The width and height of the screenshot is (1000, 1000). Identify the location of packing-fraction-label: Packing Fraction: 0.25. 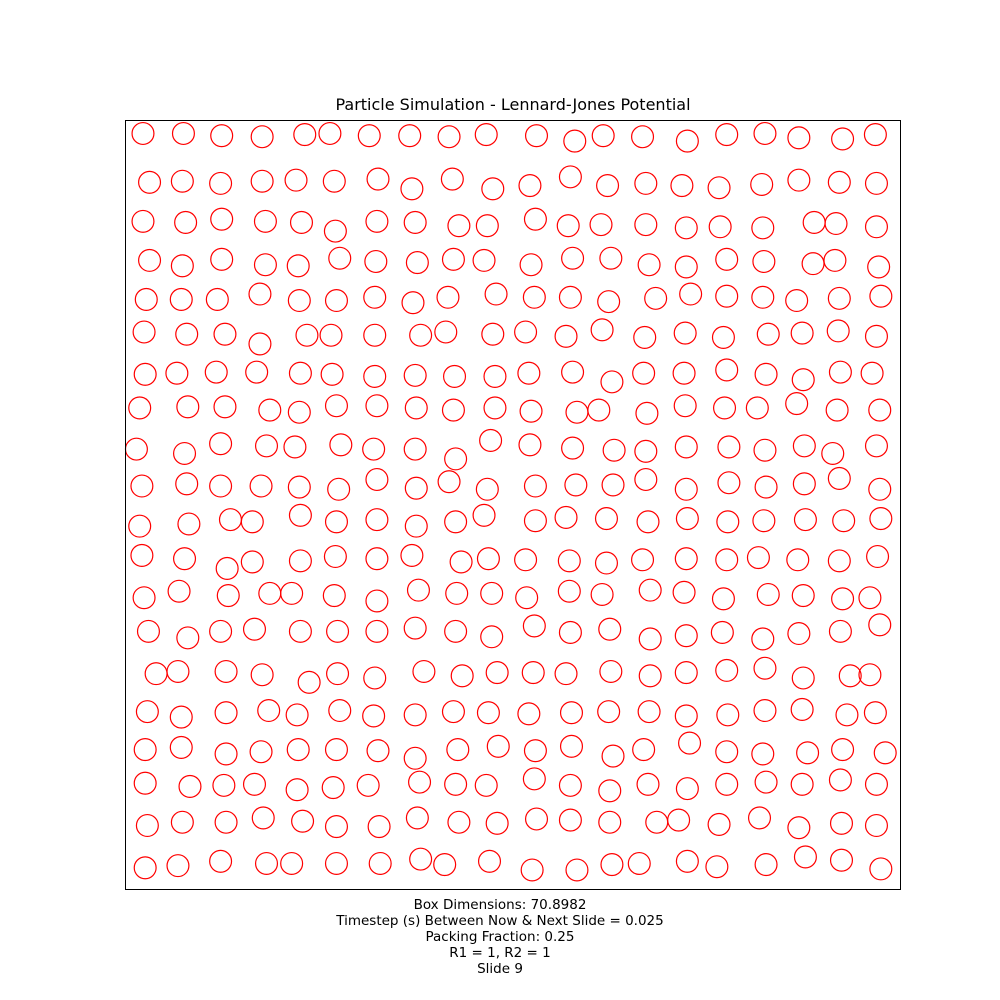
(500, 937).